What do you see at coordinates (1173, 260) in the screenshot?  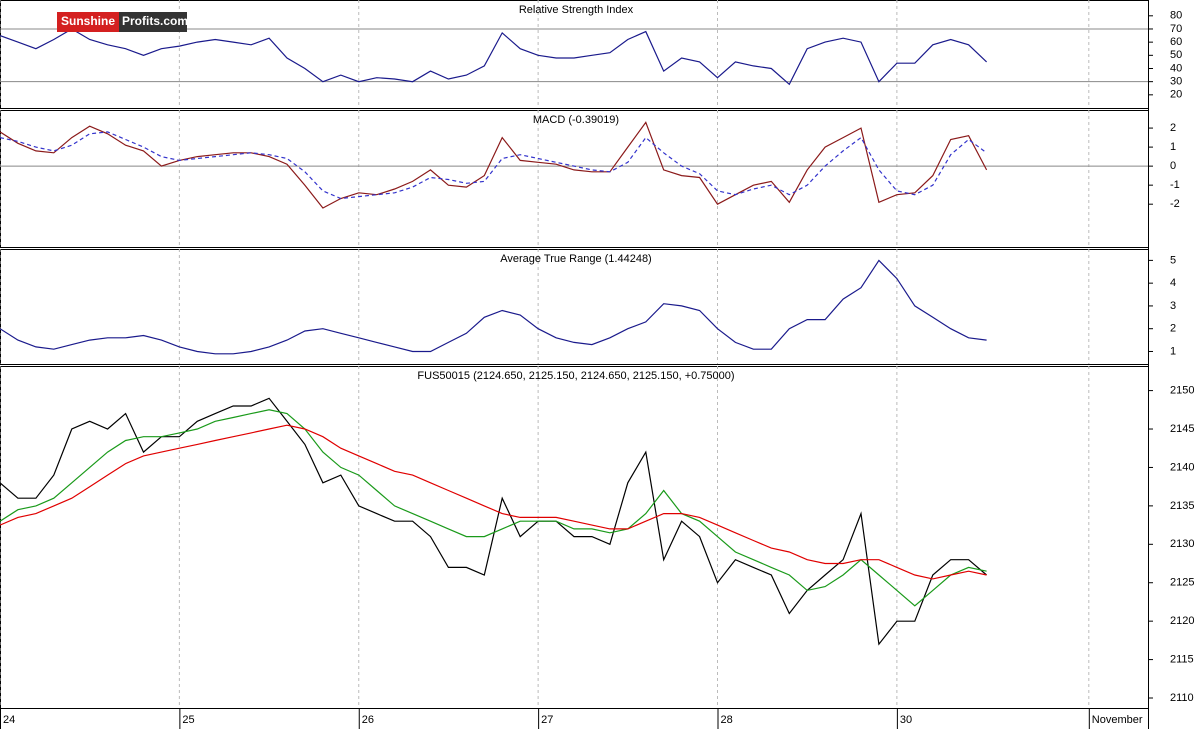 I see `y-tick-label: 5` at bounding box center [1173, 260].